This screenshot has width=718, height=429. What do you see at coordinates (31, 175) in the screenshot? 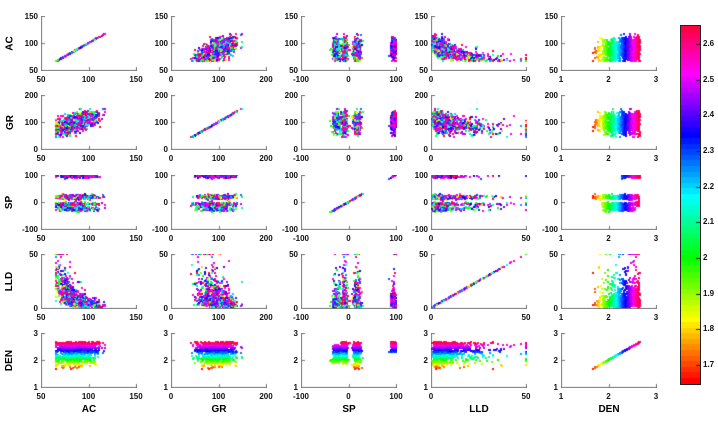
I see `y-tick-label-SP-vs-AC: 100` at bounding box center [31, 175].